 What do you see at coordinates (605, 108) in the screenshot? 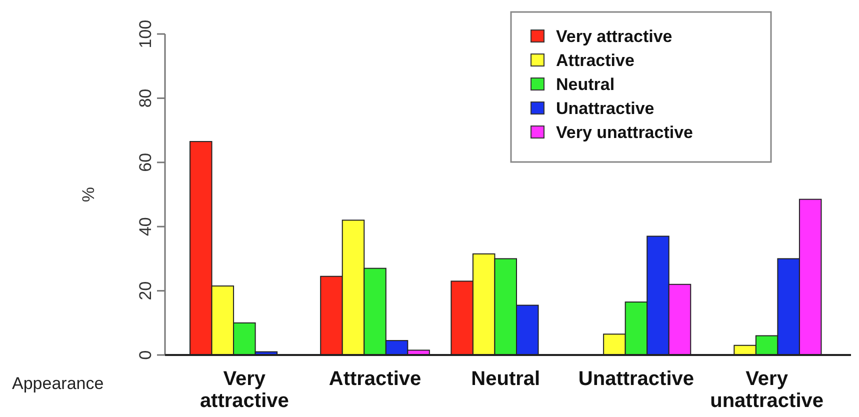
I see `legend-label: Unattractive` at bounding box center [605, 108].